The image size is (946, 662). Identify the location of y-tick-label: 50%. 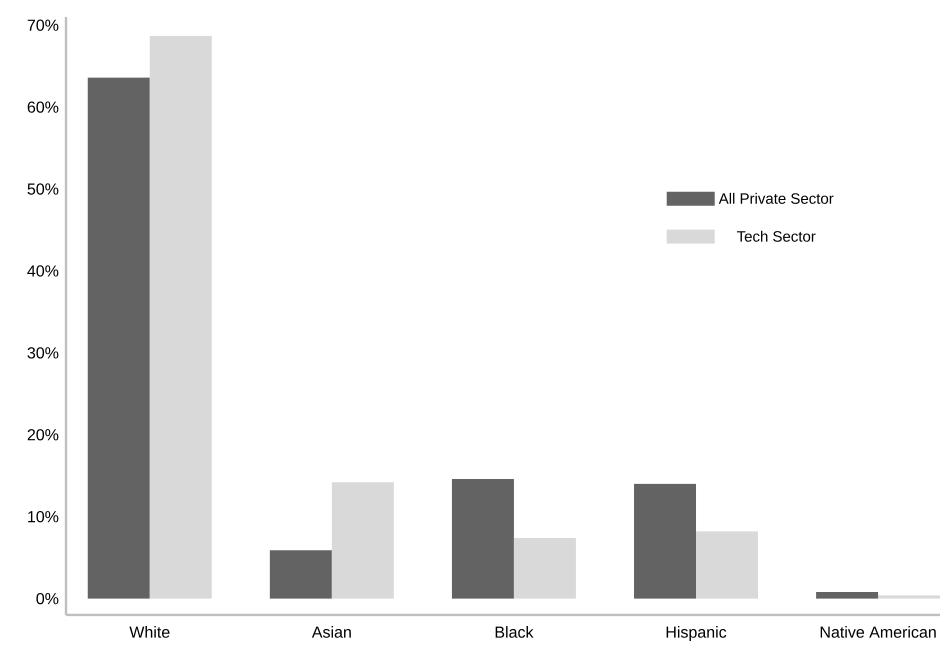
(43, 189).